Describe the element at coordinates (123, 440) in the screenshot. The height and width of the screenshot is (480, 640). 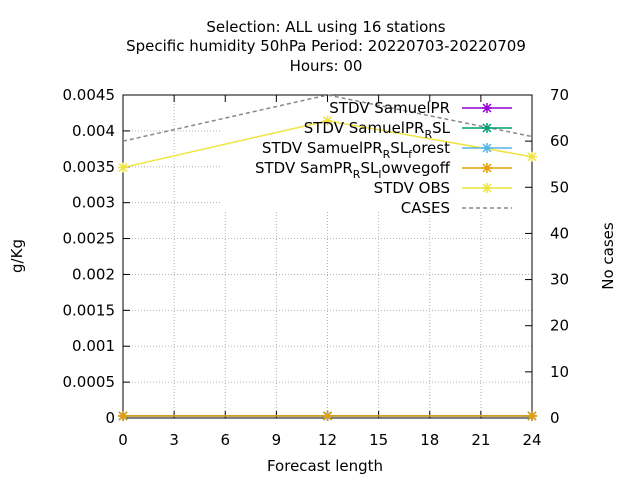
I see `x-tick-label: 0` at that location.